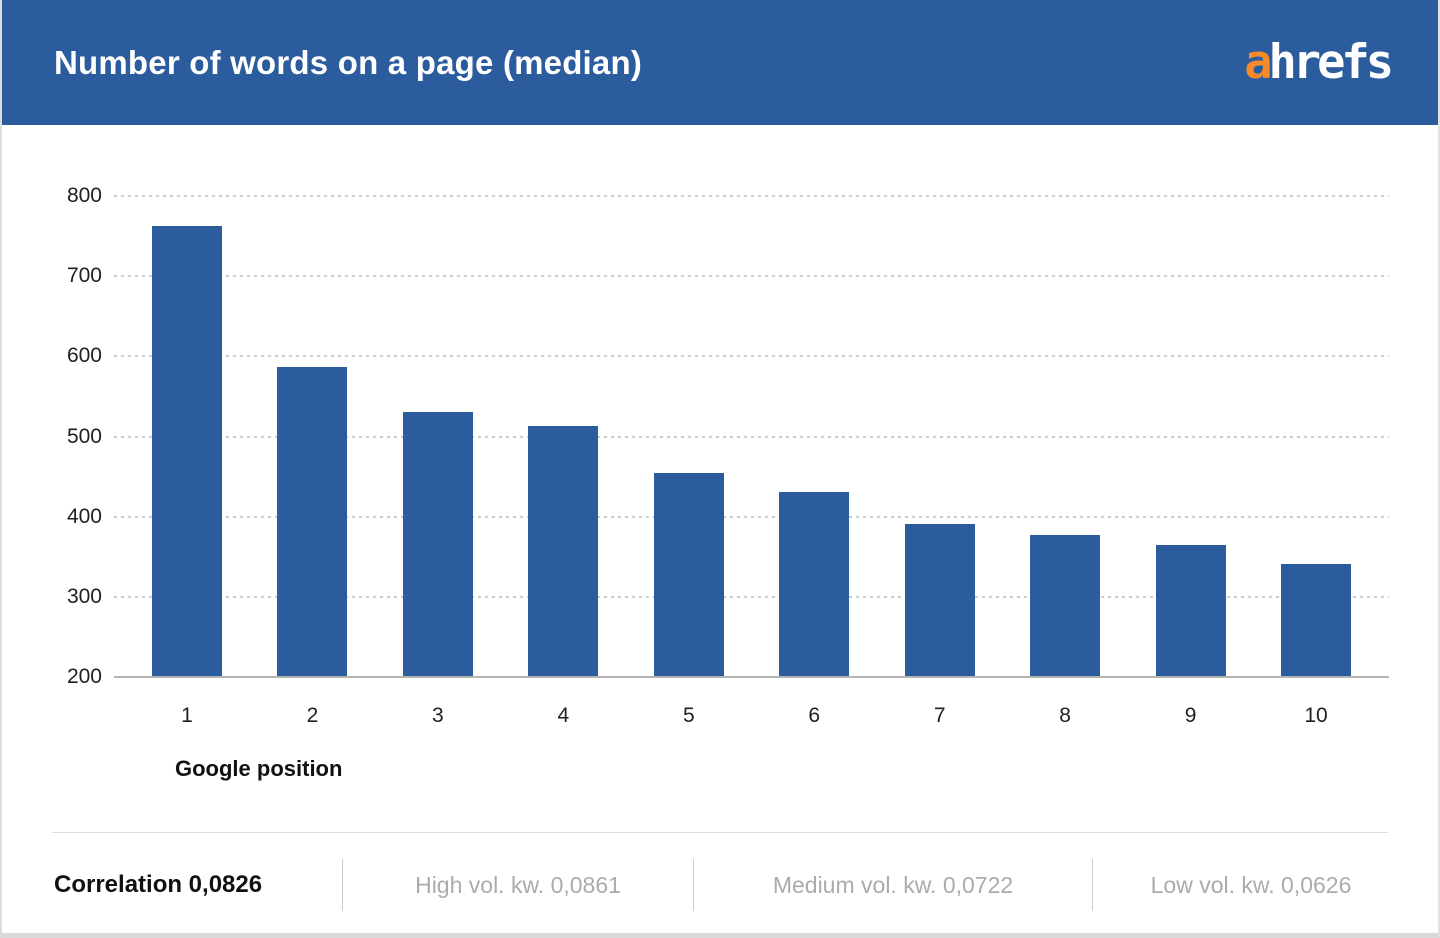 This screenshot has width=1440, height=938. What do you see at coordinates (688, 715) in the screenshot?
I see `x-axis-tick-label: 5` at bounding box center [688, 715].